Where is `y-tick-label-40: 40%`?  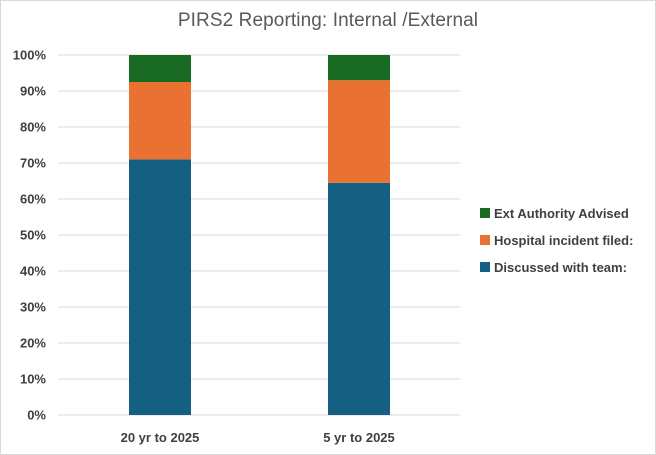 y-tick-label-40: 40% is located at coordinates (33, 271).